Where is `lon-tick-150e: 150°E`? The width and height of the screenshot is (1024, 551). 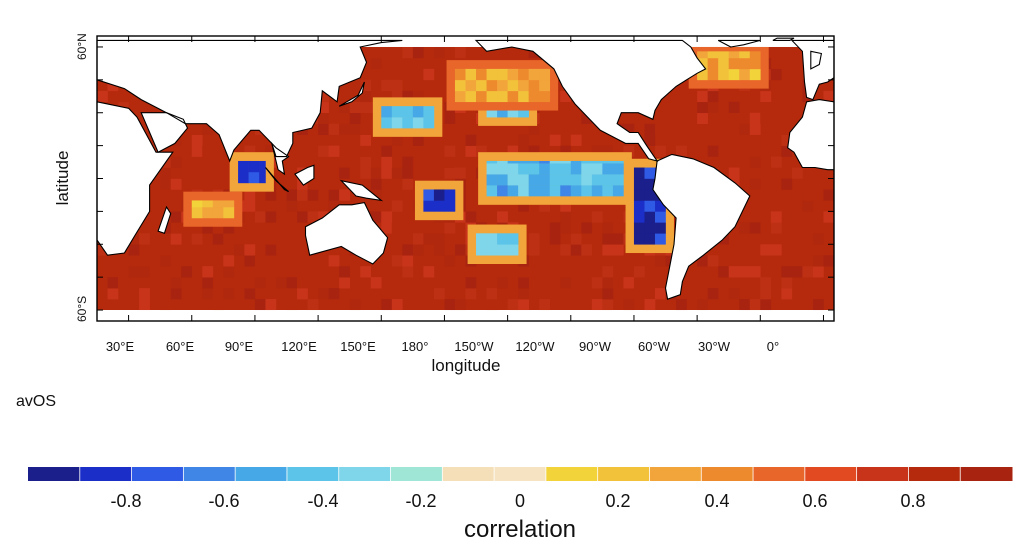 lon-tick-150e: 150°E is located at coordinates (358, 346).